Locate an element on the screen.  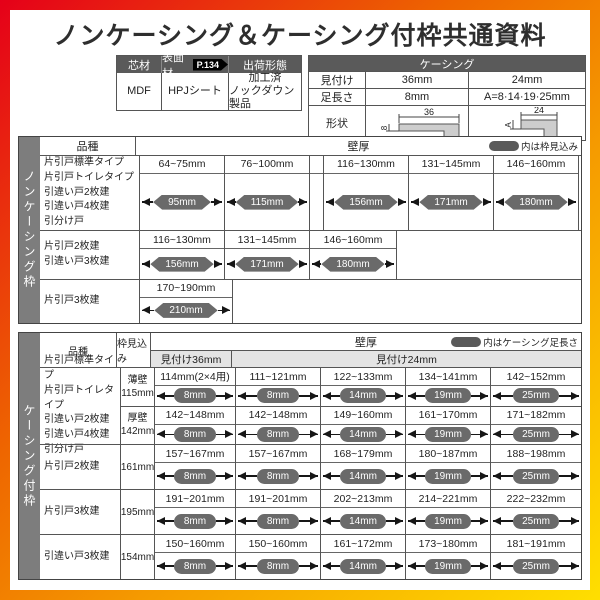
wall-cell: 180~187mm 19mm is located at coordinates (448, 467).